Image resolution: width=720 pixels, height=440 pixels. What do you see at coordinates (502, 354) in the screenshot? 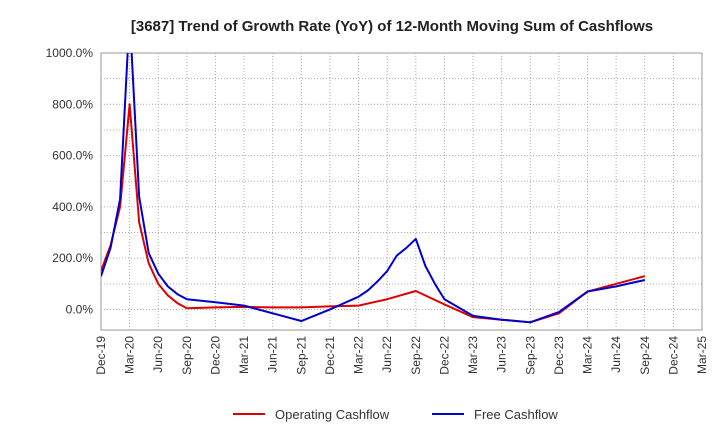
I see `x-tick-label: Jun-23` at bounding box center [502, 354].